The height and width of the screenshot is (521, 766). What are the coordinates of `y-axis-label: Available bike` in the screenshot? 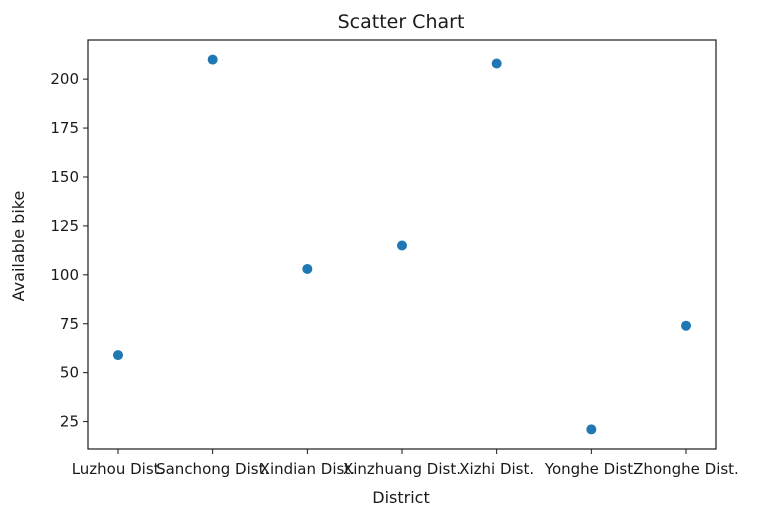 It's located at (18, 246).